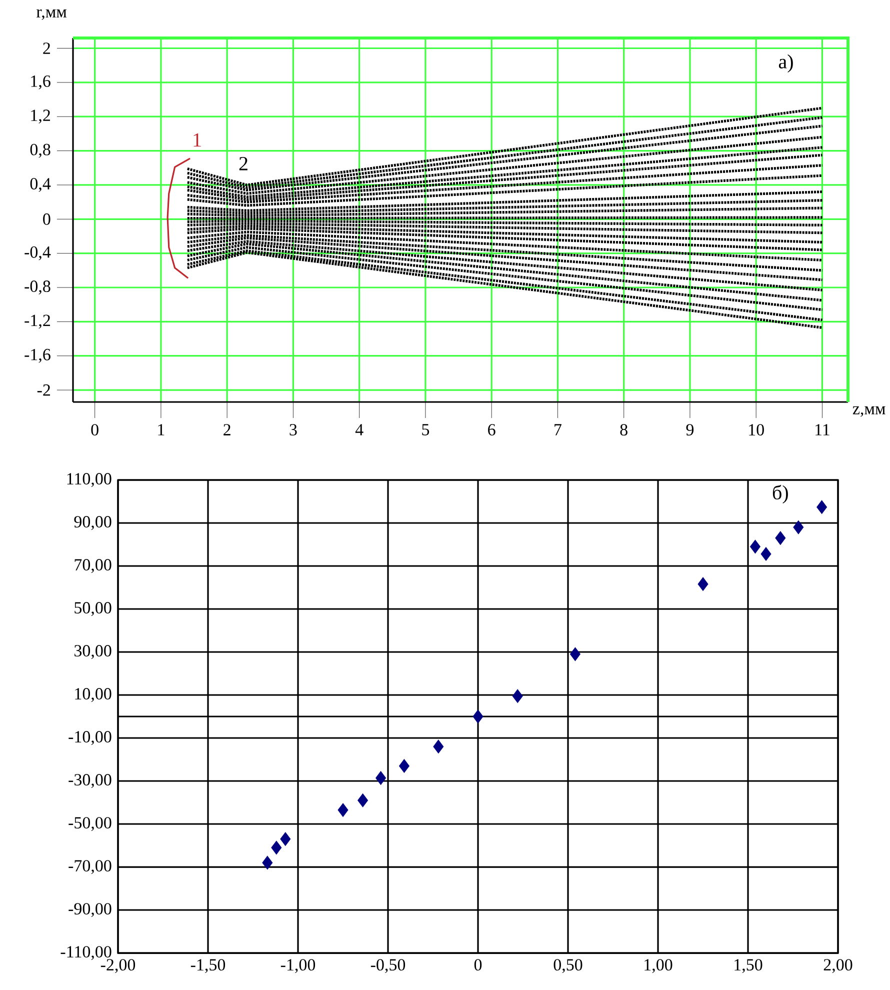  What do you see at coordinates (478, 965) in the screenshot?
I see `x-tick-label: 0` at bounding box center [478, 965].